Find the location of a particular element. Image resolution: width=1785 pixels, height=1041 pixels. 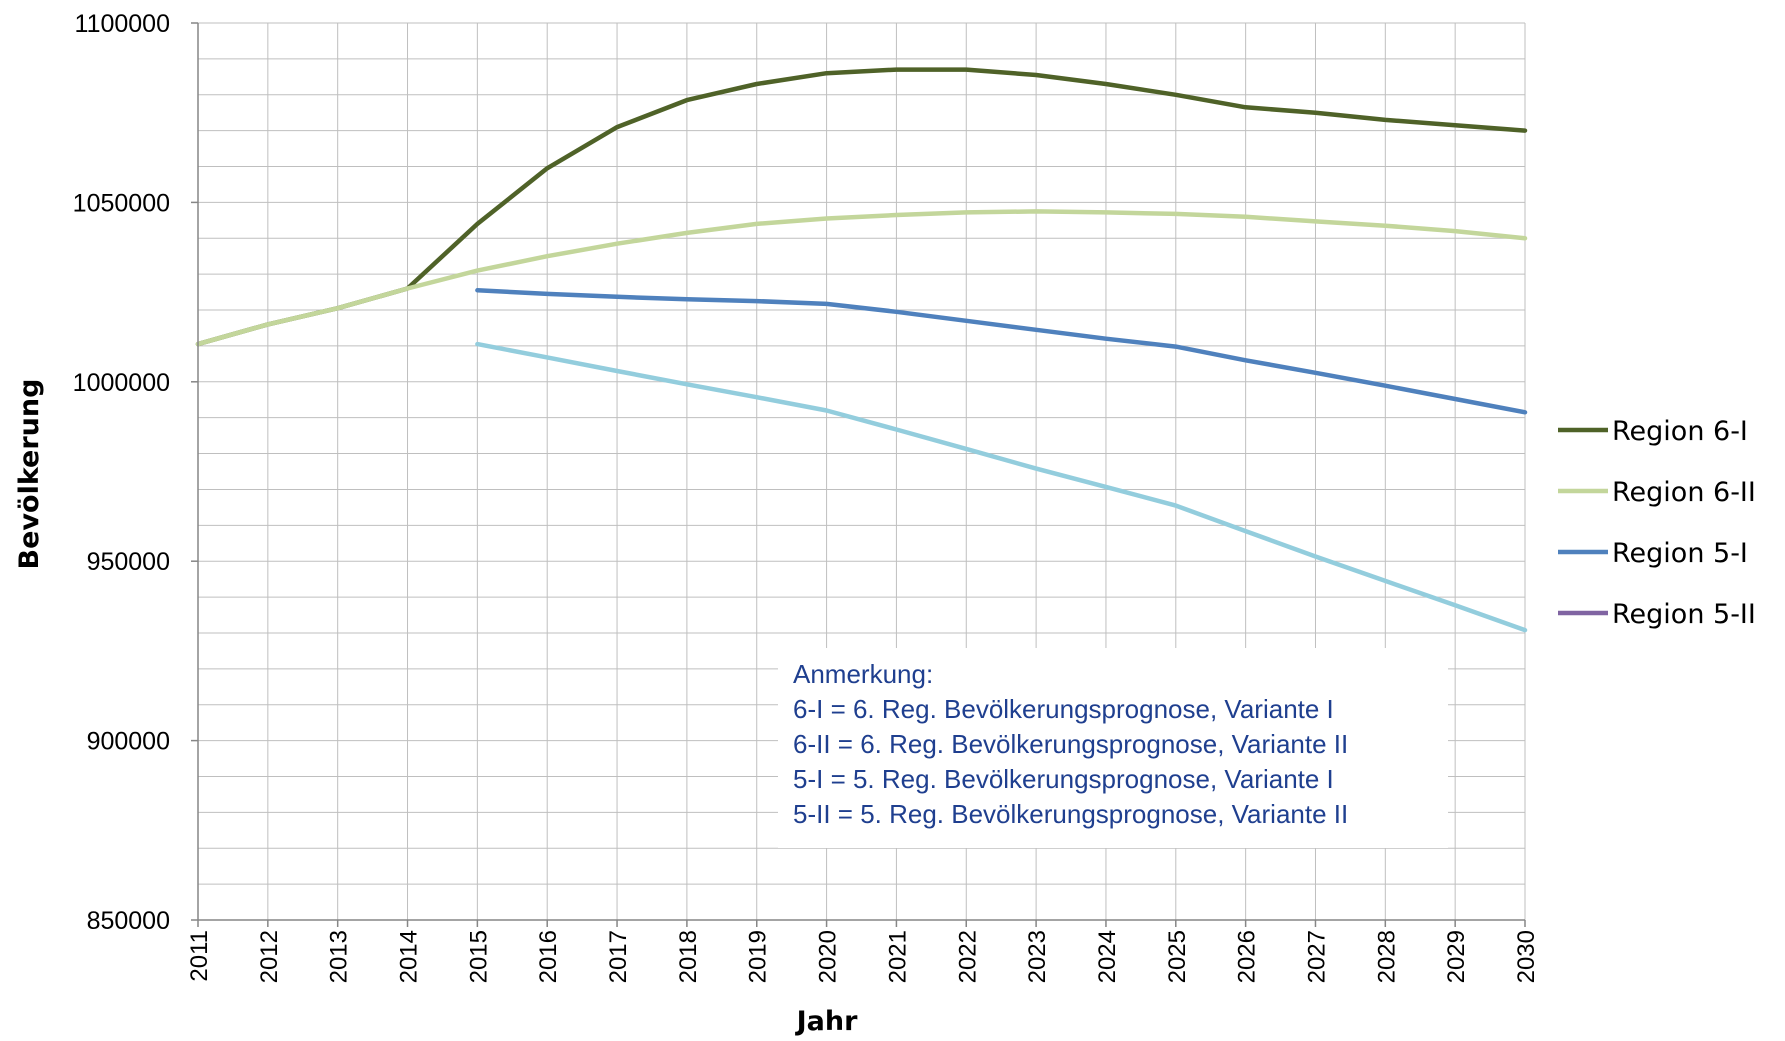

x-tick-label: 2017 is located at coordinates (618, 956).